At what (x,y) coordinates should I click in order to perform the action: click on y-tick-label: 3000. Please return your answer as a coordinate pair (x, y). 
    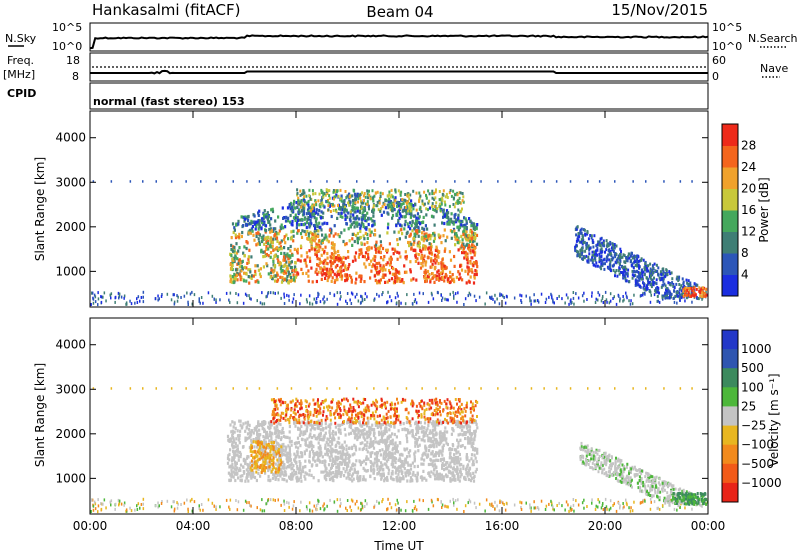
    Looking at the image, I should click on (70, 182).